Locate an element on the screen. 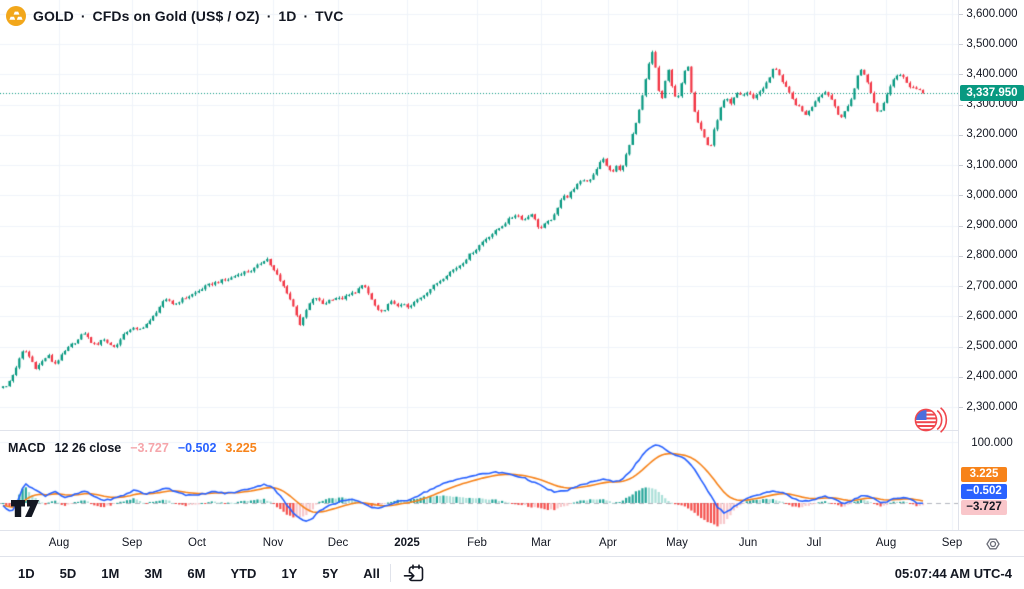  macd-badge: −3.727 is located at coordinates (984, 507).